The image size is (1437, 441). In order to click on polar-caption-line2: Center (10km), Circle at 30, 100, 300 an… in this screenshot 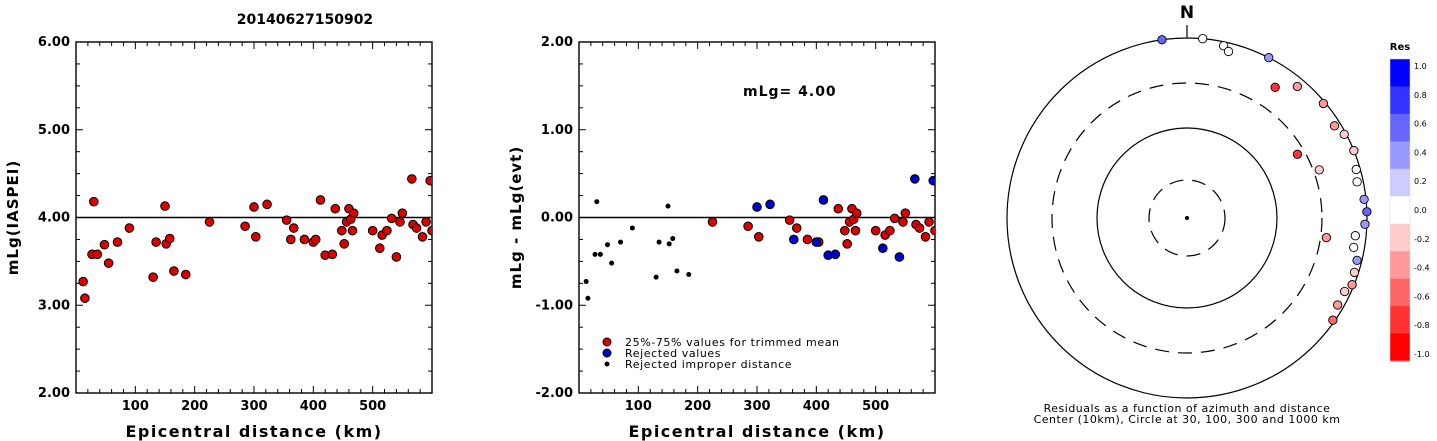, I will do `click(1187, 419)`.